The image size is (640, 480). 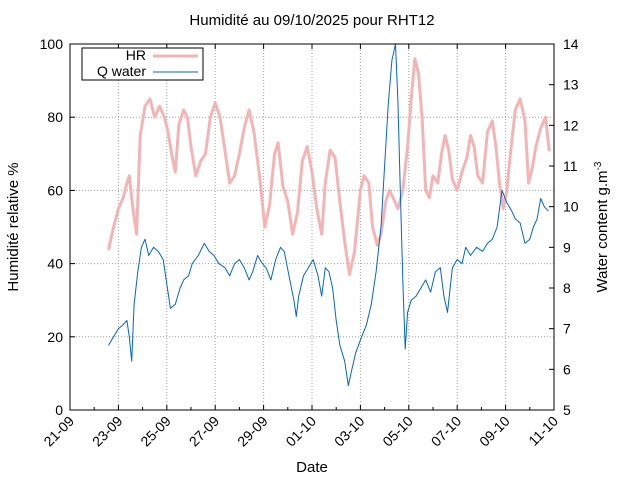 I want to click on y-axis-left: 0 20 40 60 80 100, so click(x=57, y=227).